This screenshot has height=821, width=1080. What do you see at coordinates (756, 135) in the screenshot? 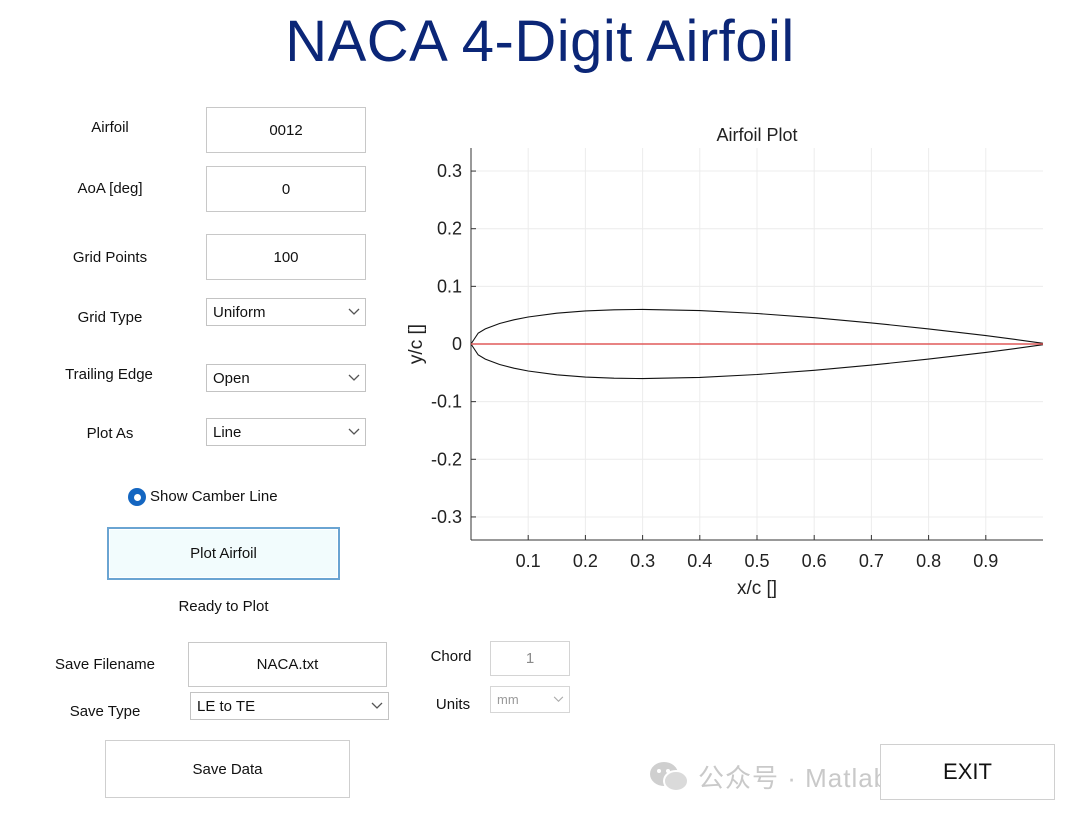
I see `plot-title: Airfoil Plot` at bounding box center [756, 135].